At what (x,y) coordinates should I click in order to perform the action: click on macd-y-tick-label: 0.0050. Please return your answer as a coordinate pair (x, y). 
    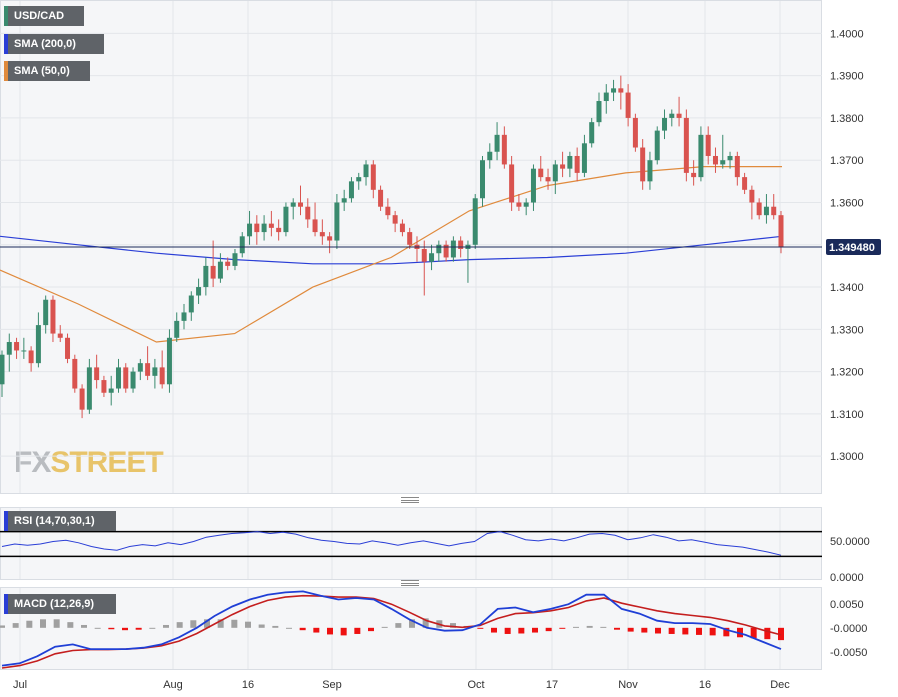
    Looking at the image, I should click on (847, 605).